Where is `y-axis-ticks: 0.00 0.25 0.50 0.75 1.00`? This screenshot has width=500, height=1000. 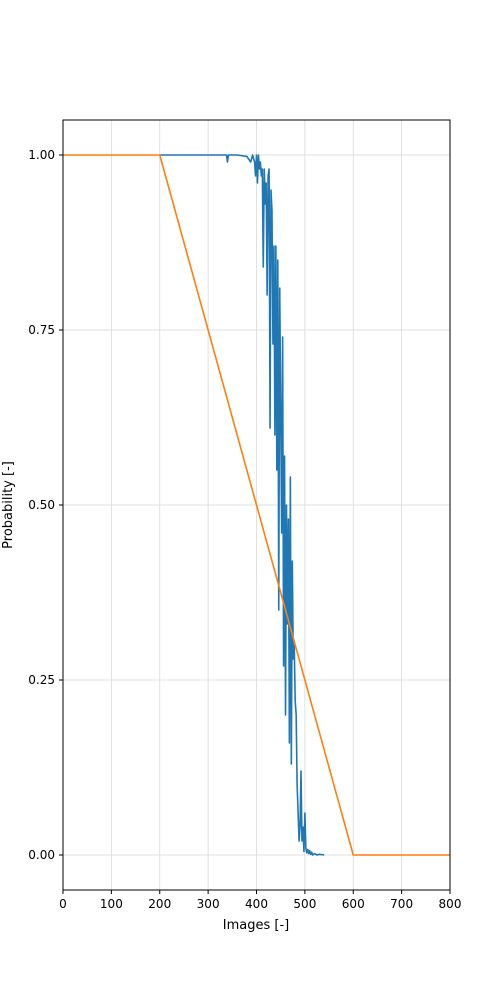 y-axis-ticks: 0.00 0.25 0.50 0.75 1.00 is located at coordinates (45, 505).